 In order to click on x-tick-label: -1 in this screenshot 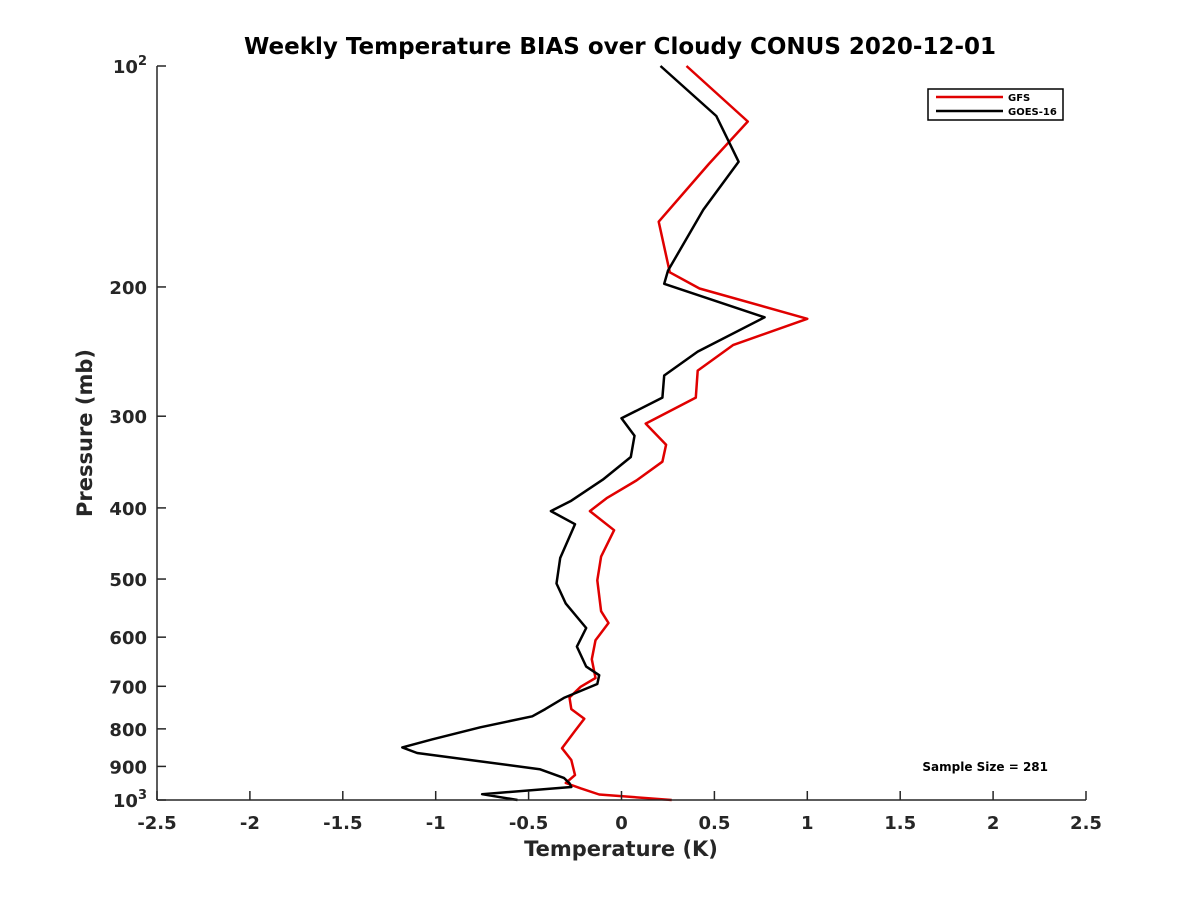, I will do `click(436, 823)`.